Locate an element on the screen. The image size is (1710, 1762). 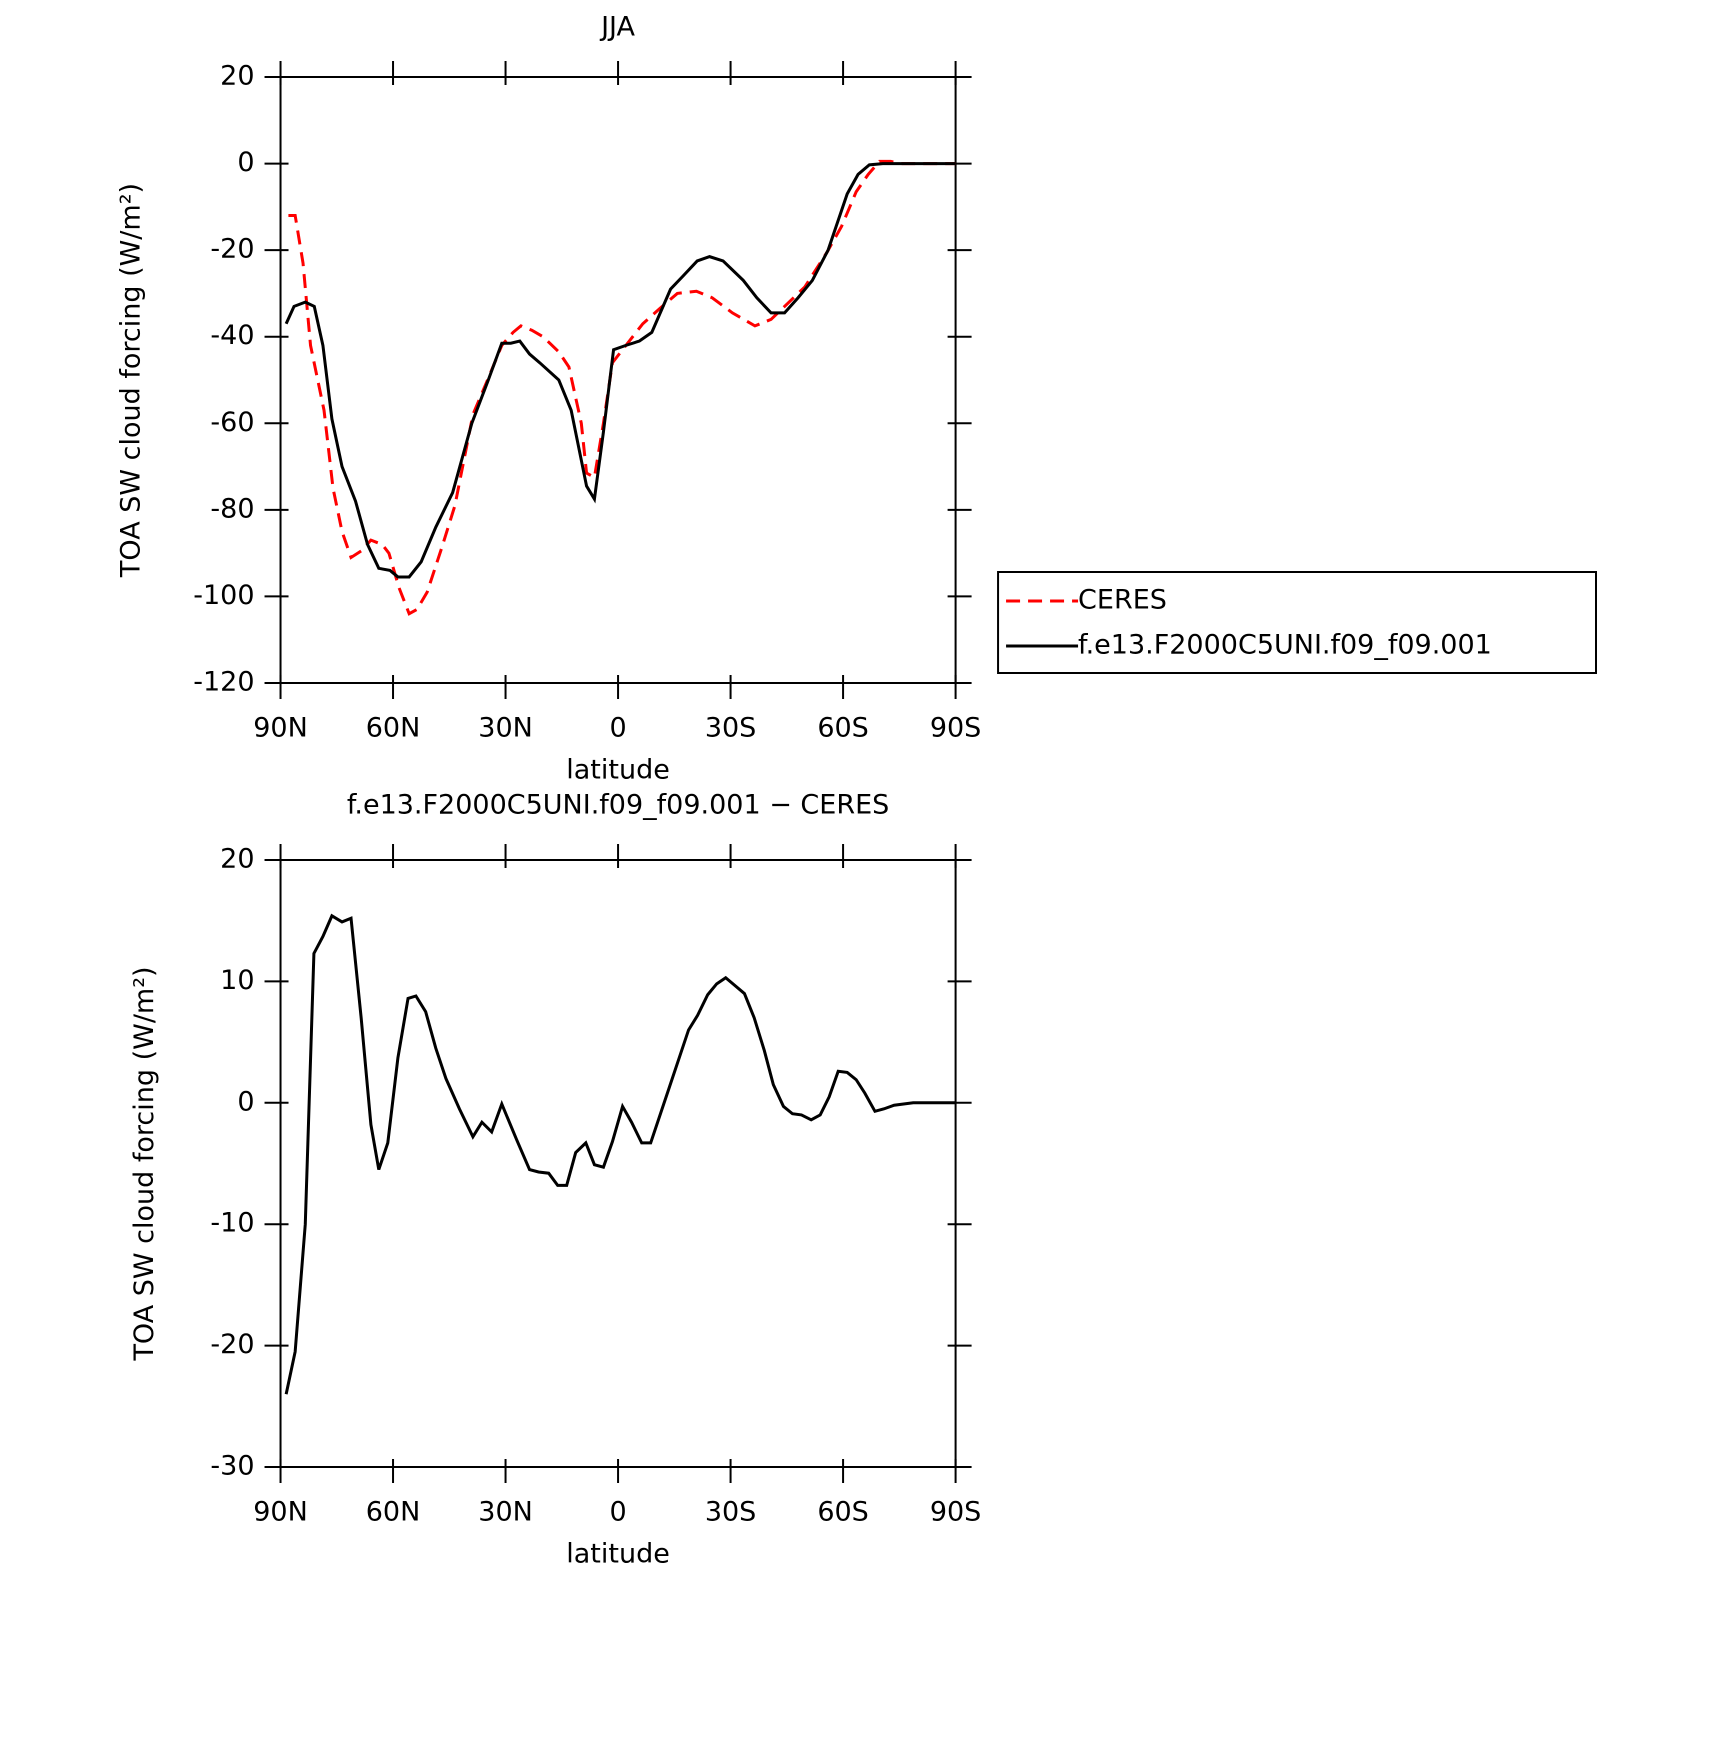
y-tick-label: -30 is located at coordinates (232, 1466).